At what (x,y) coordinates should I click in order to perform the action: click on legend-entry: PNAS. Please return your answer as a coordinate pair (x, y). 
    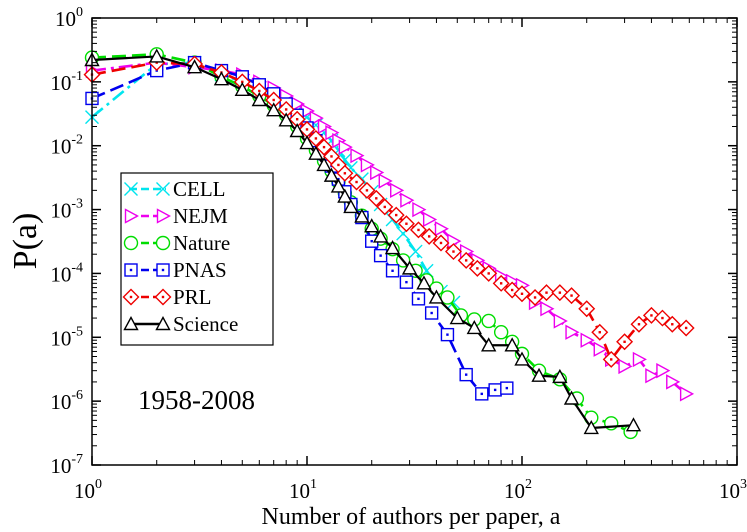
    Looking at the image, I should click on (175, 270).